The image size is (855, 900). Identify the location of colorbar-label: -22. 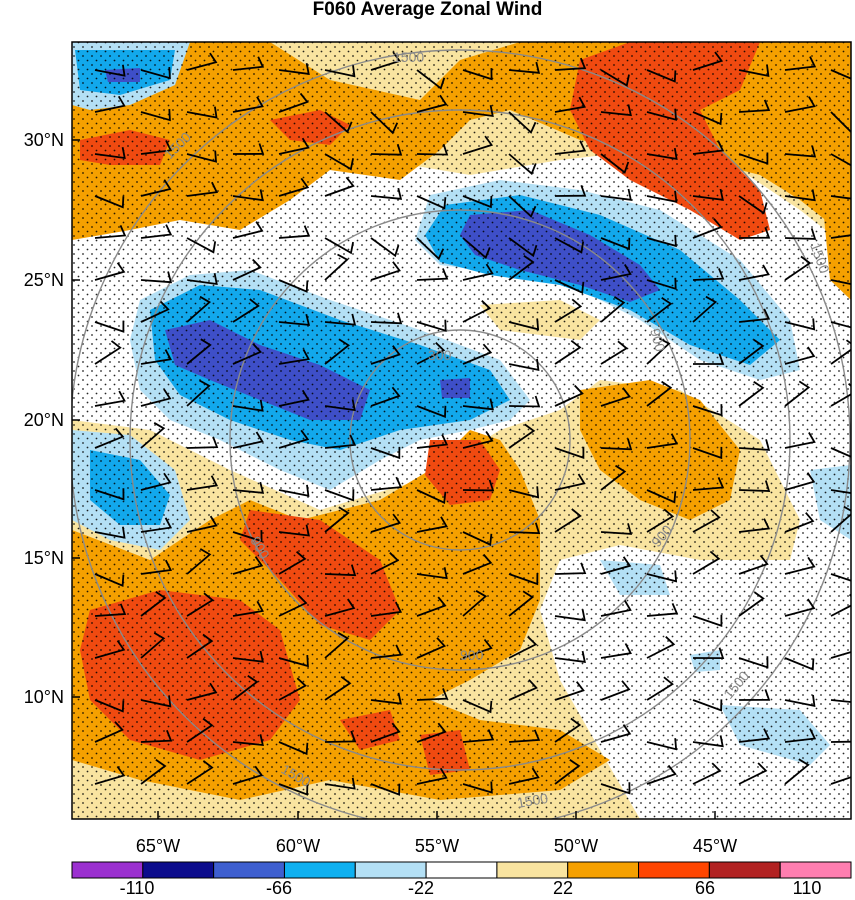
(420, 888).